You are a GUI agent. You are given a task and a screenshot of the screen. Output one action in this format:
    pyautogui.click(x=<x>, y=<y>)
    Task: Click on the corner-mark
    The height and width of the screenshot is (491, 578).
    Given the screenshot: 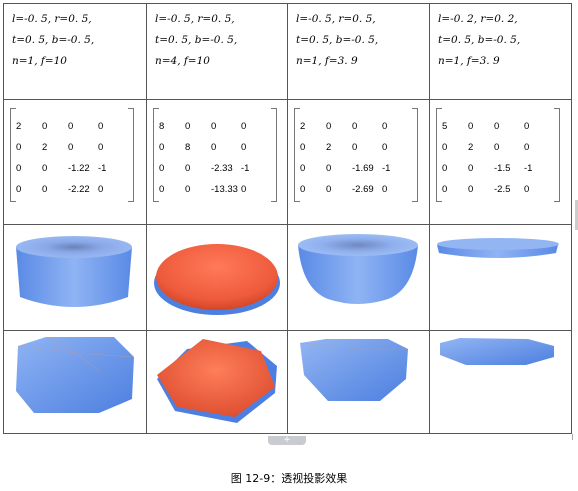 What is the action you would take?
    pyautogui.click(x=574, y=437)
    